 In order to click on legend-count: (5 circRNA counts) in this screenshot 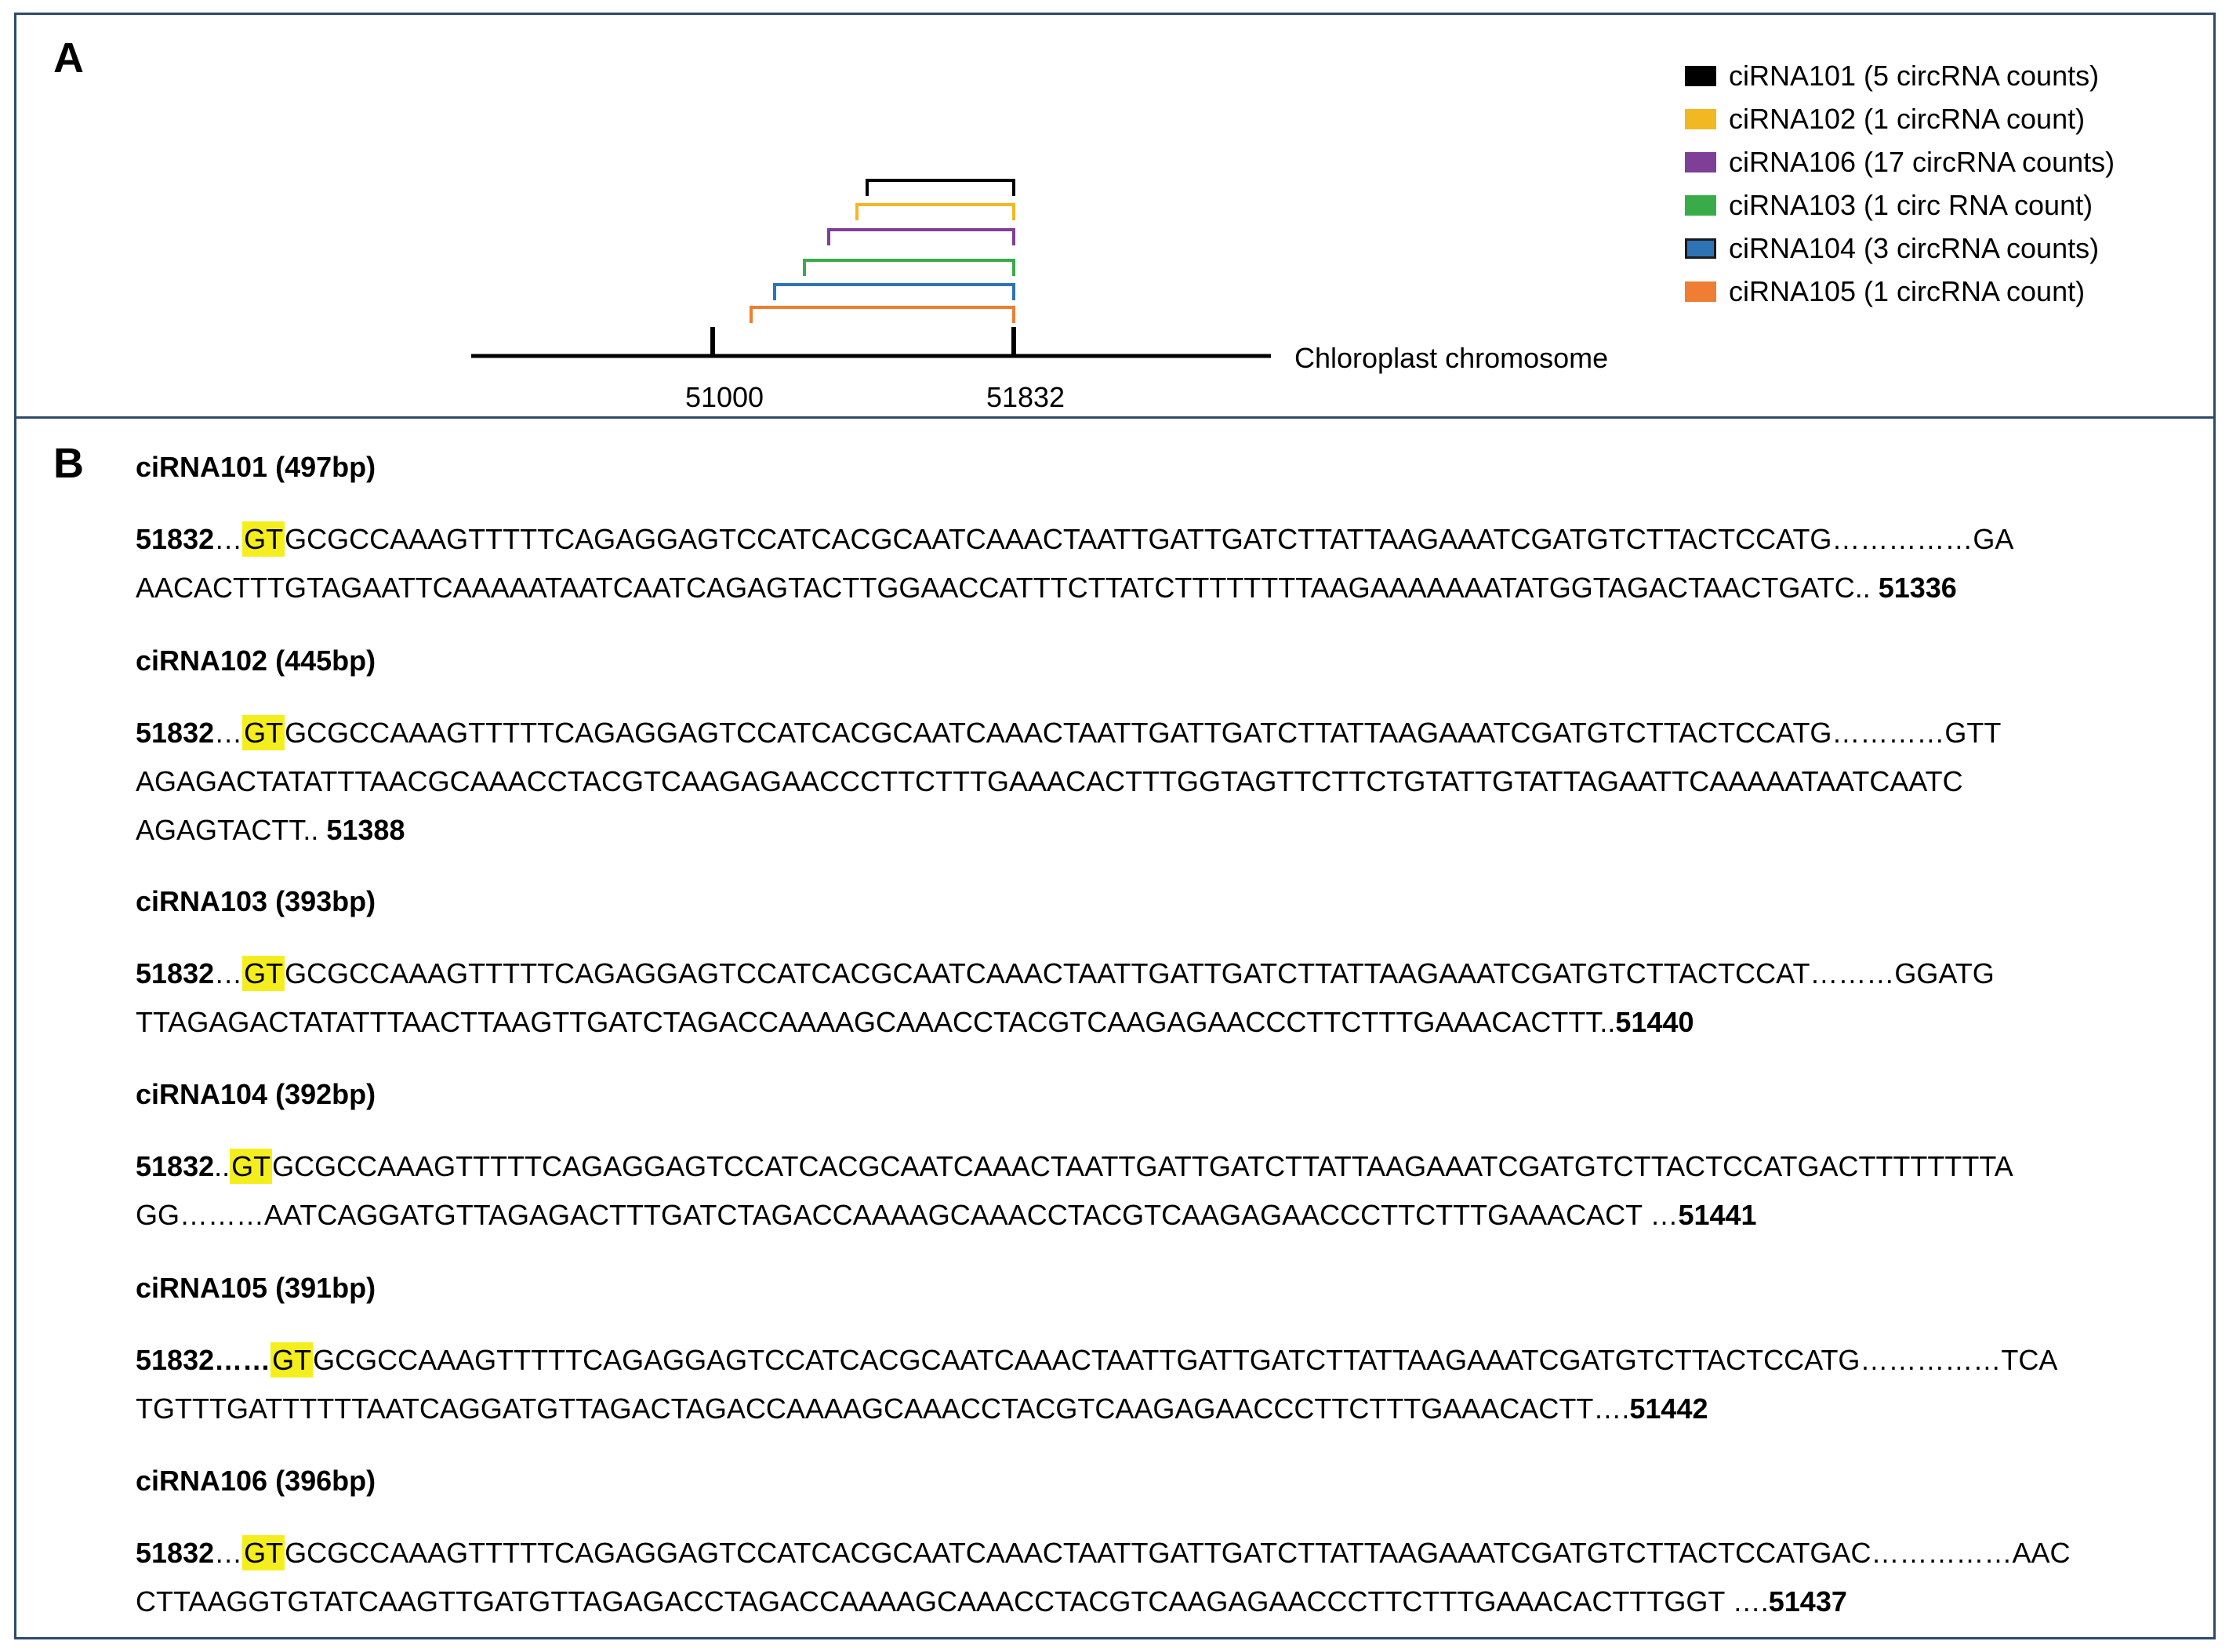, I will do `click(1982, 75)`.